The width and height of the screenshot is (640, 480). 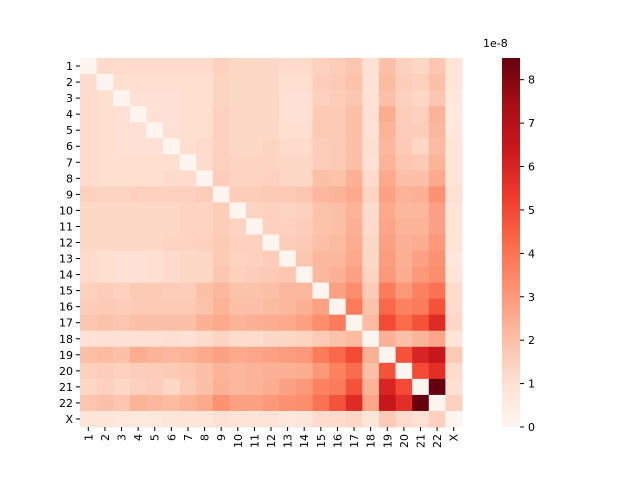 I want to click on y-tick-label: 5, so click(x=69, y=130).